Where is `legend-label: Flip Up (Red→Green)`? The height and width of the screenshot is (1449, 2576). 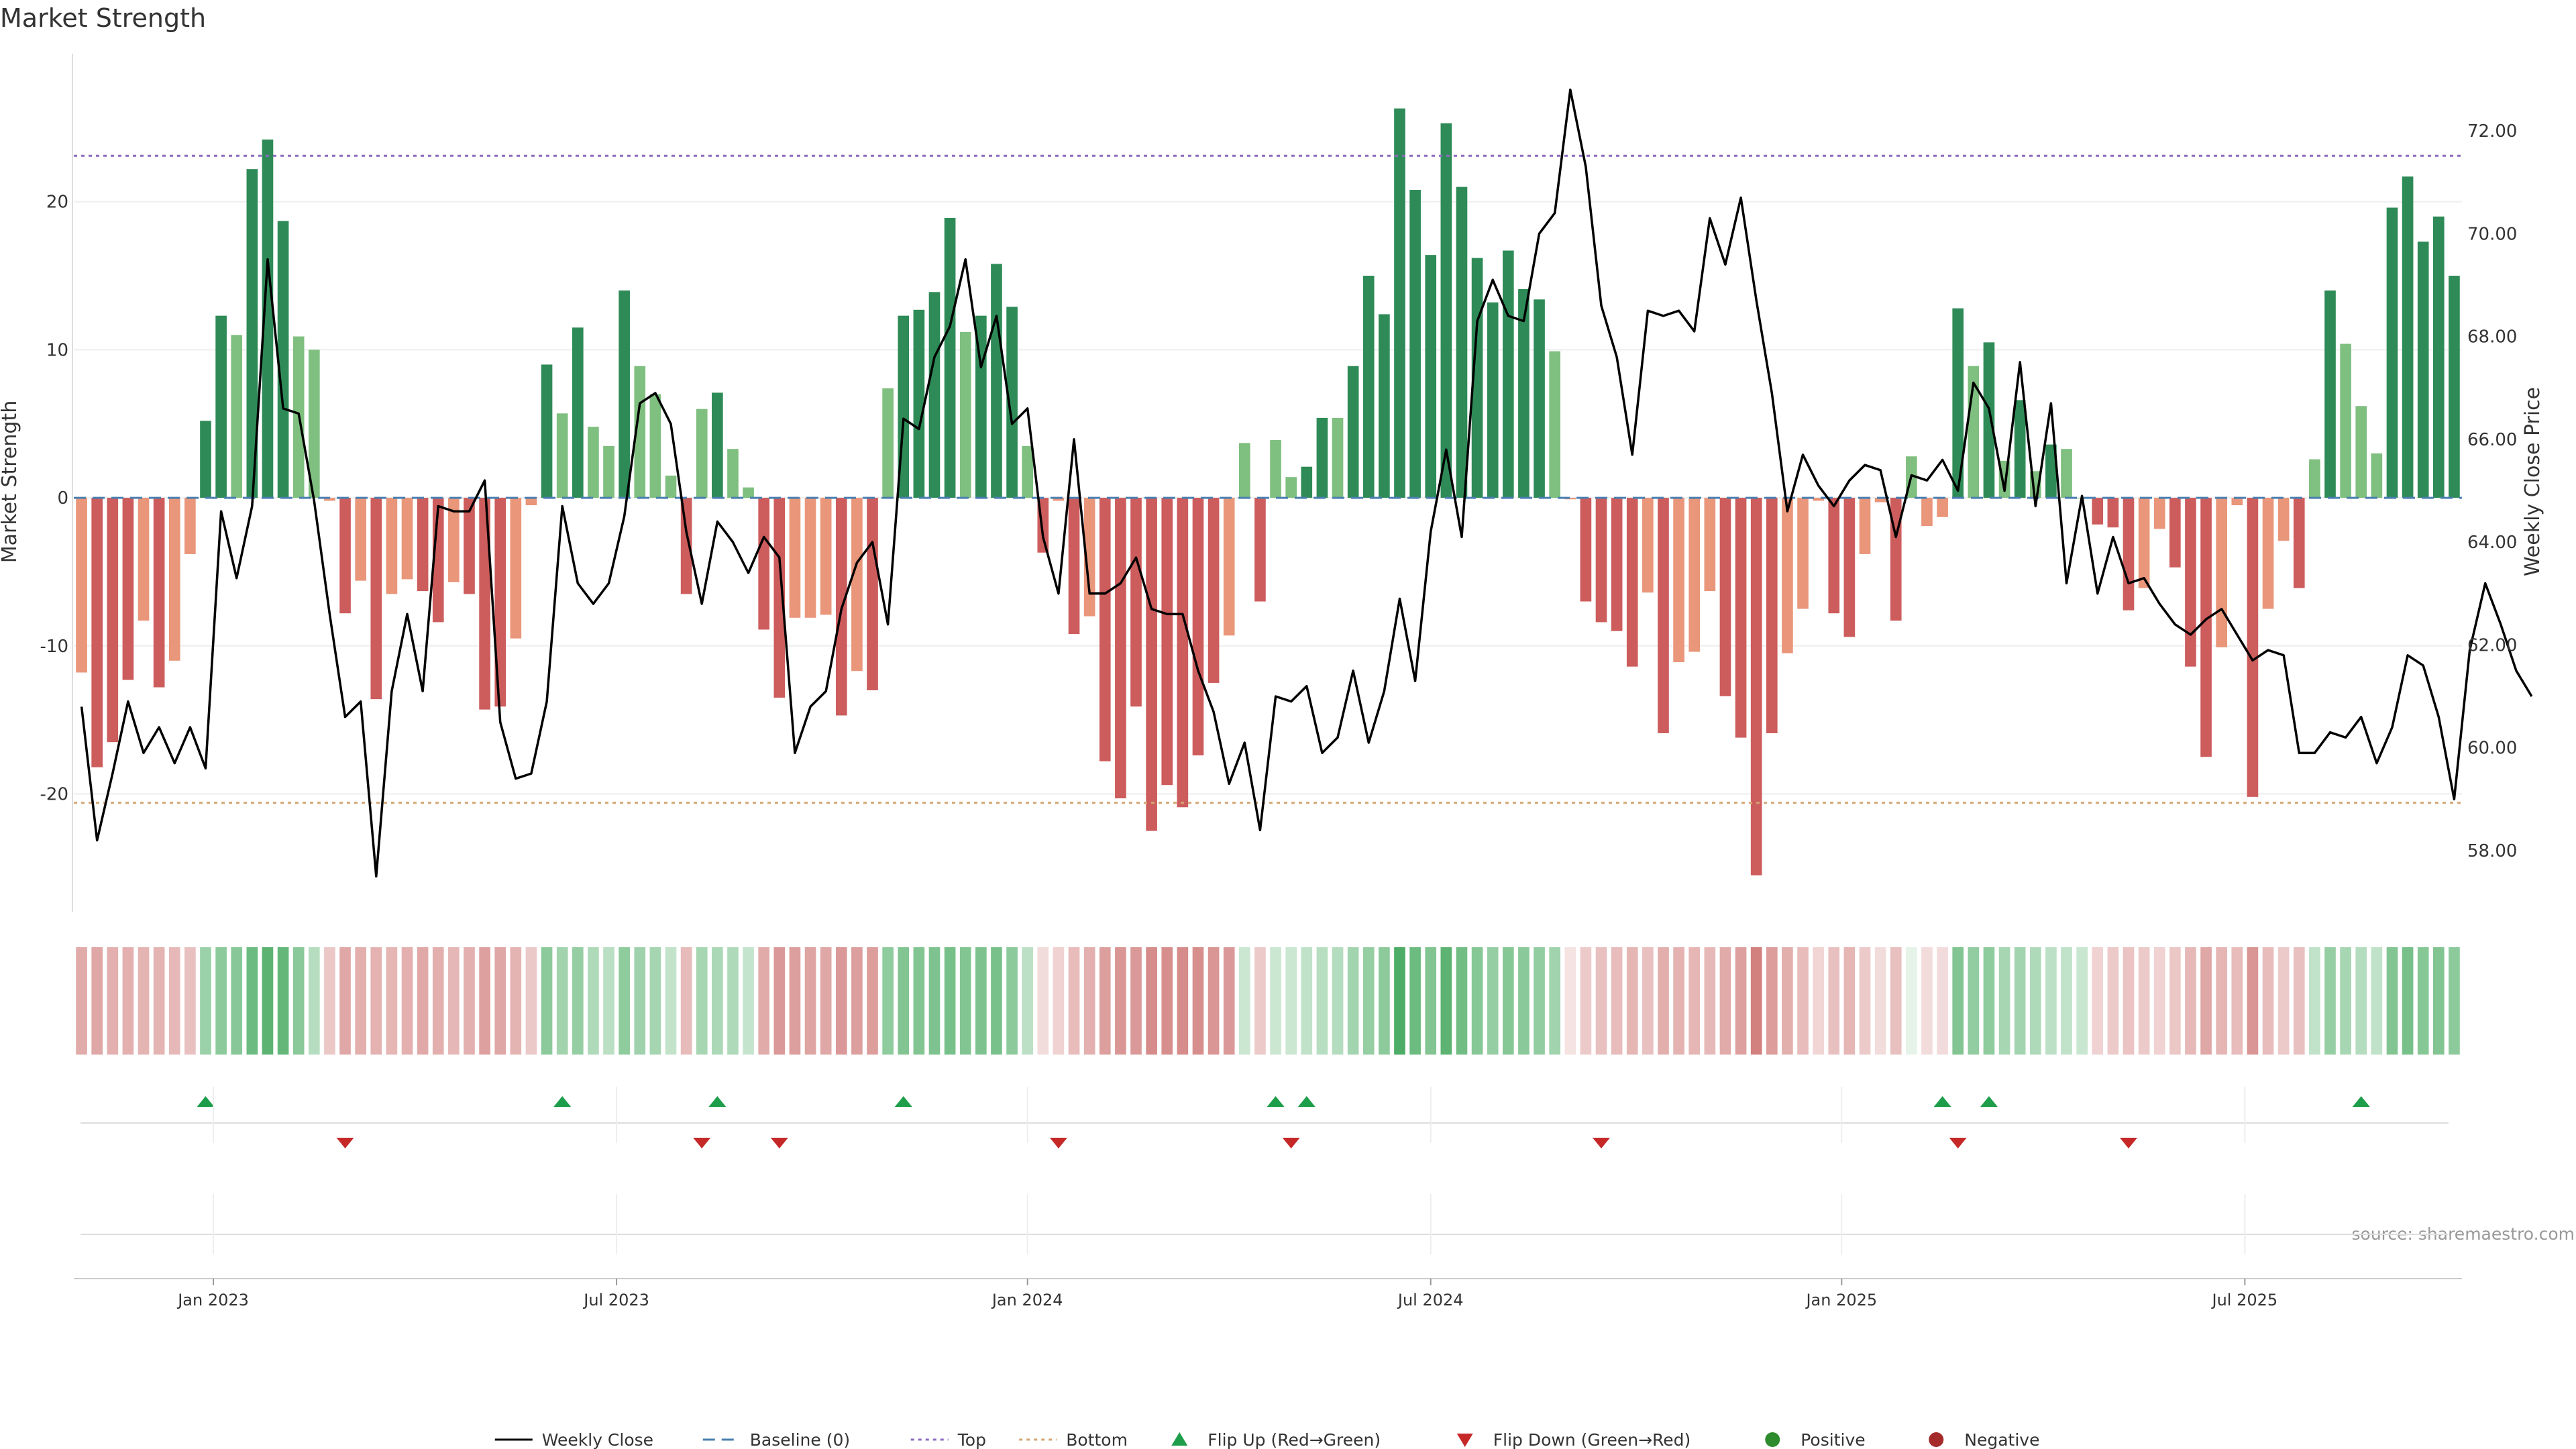
legend-label: Flip Up (Red→Green) is located at coordinates (1294, 1439).